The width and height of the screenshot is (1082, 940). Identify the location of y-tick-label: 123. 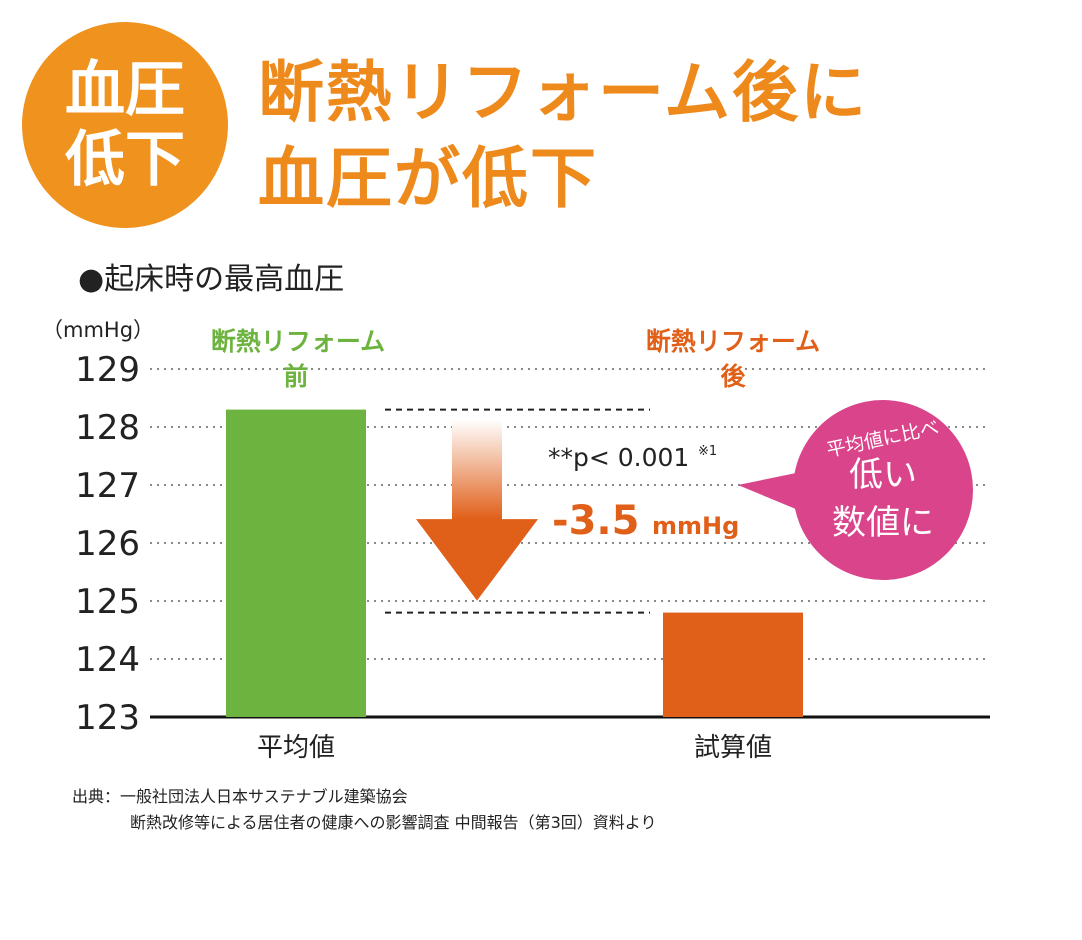
(107, 718).